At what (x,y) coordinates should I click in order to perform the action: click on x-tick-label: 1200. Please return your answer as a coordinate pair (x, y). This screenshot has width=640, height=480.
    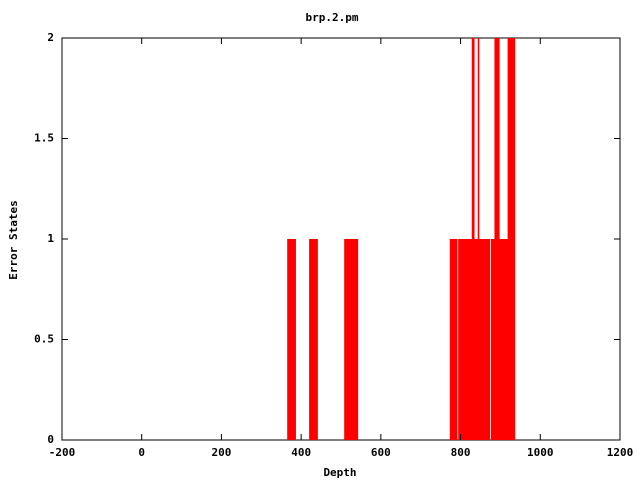
    Looking at the image, I should click on (620, 452).